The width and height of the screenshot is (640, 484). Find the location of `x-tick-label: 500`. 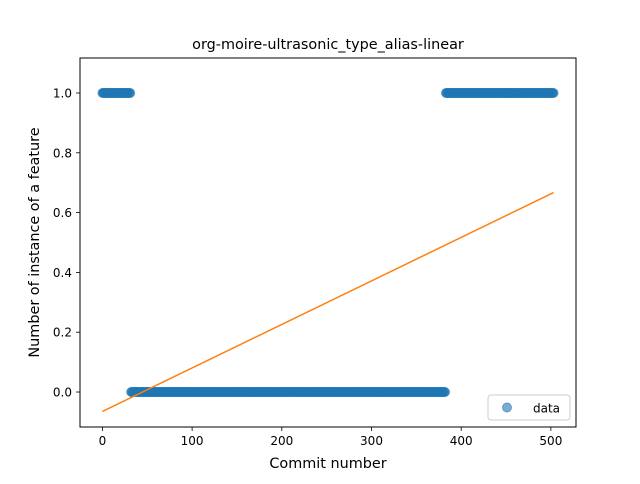

x-tick-label: 500 is located at coordinates (550, 441).